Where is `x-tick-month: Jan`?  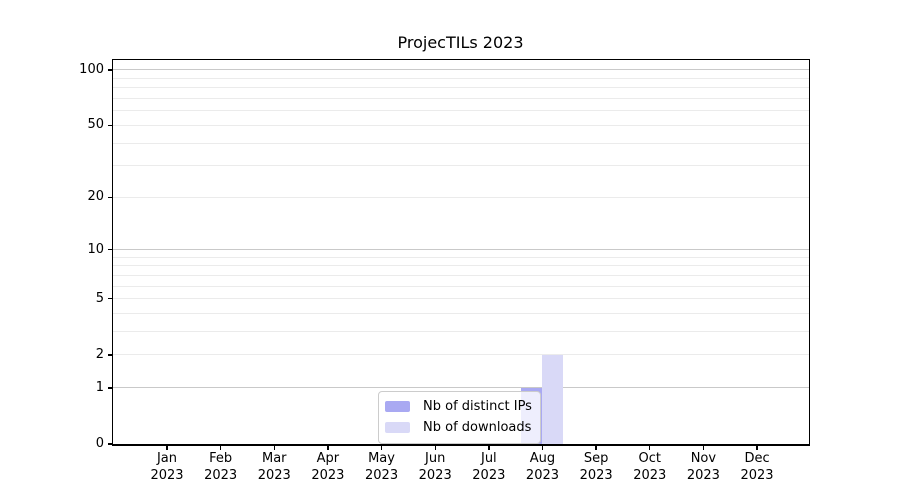
x-tick-month: Jan is located at coordinates (167, 458).